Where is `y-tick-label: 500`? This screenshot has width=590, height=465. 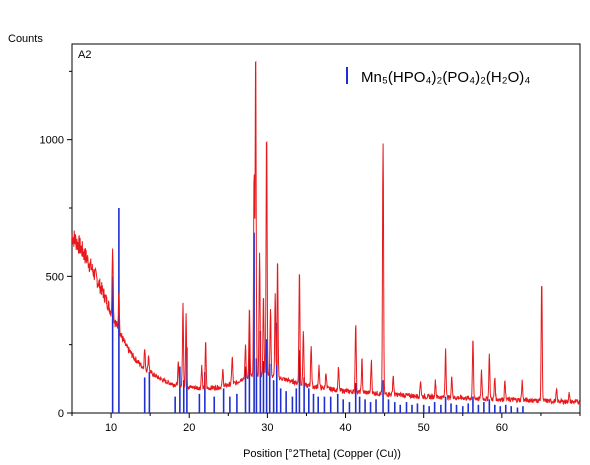
y-tick-label: 500 is located at coordinates (55, 277).